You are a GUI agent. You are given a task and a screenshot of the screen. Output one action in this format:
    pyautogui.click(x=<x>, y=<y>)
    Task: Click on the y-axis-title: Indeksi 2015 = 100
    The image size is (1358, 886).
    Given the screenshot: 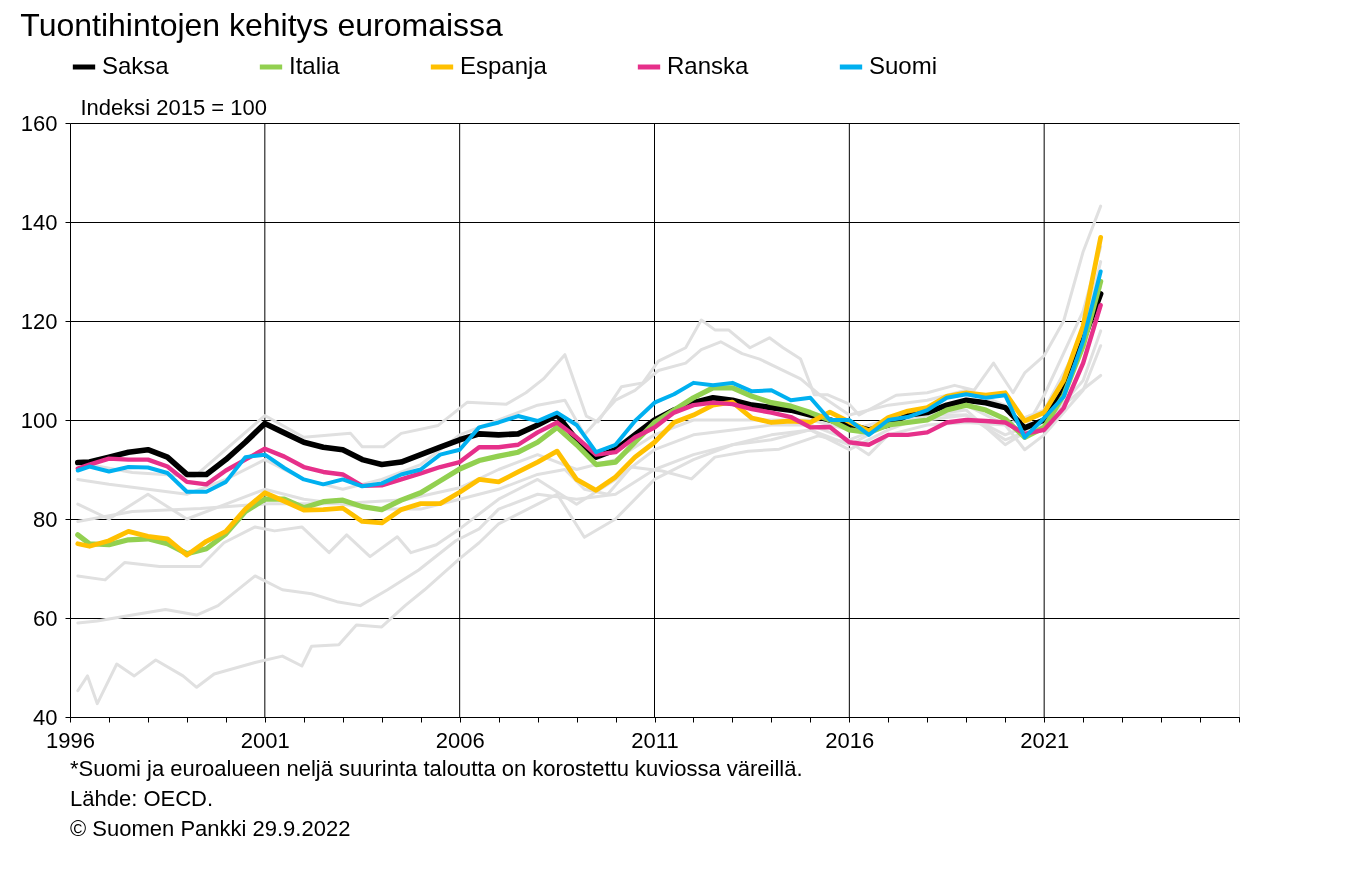 What is the action you would take?
    pyautogui.click(x=174, y=107)
    